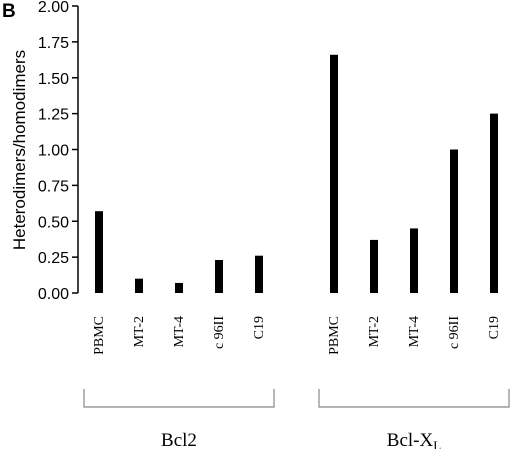  What do you see at coordinates (53, 8) in the screenshot?
I see `y-tick-label: 2.00` at bounding box center [53, 8].